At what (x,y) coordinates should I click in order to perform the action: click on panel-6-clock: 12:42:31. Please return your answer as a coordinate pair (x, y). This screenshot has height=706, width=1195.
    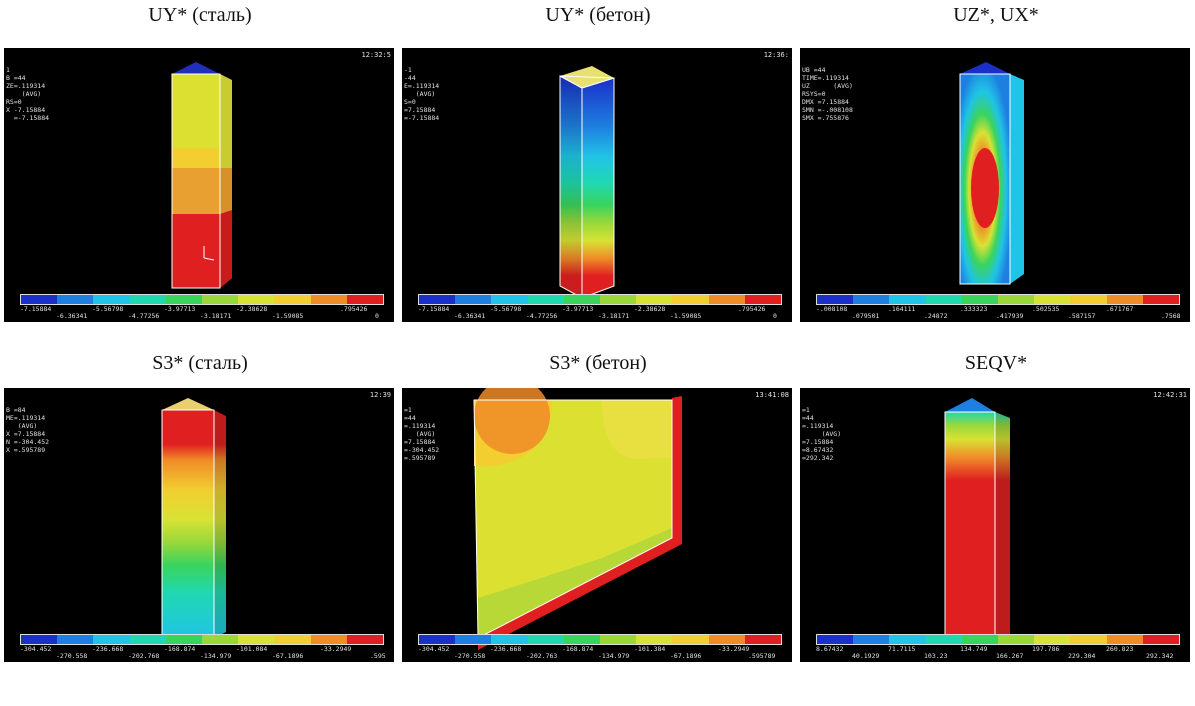
    Looking at the image, I should click on (1170, 395).